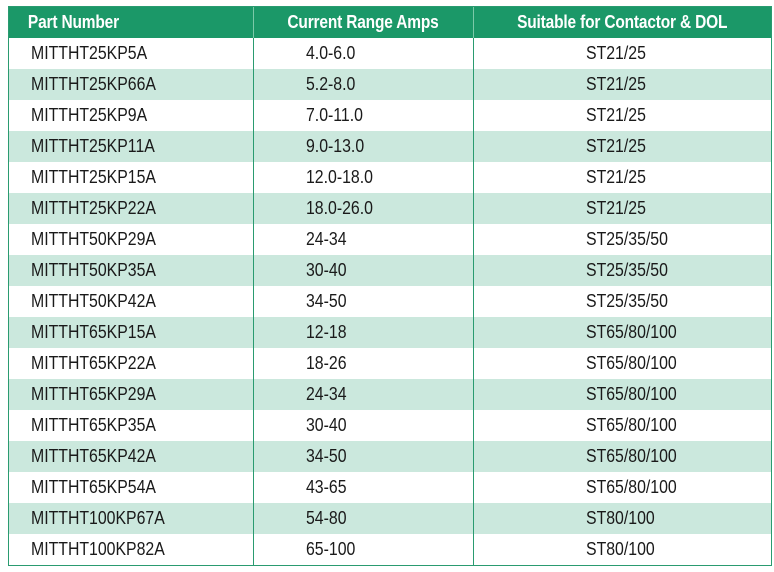 This screenshot has height=572, width=774. What do you see at coordinates (334, 146) in the screenshot?
I see `cell-current-range-text: 9.0-13.0` at bounding box center [334, 146].